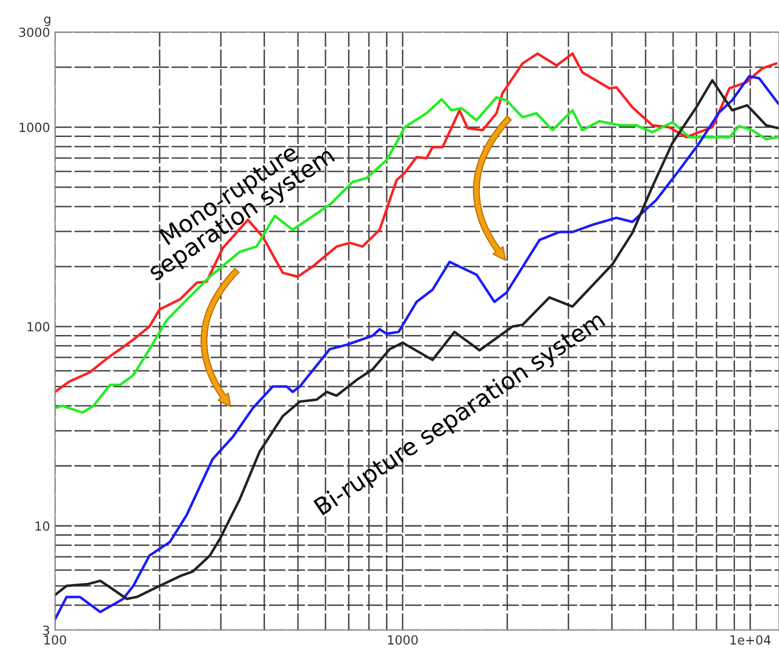 This screenshot has height=655, width=779. Describe the element at coordinates (750, 640) in the screenshot. I see `x-tick-label: 1e+04` at that location.